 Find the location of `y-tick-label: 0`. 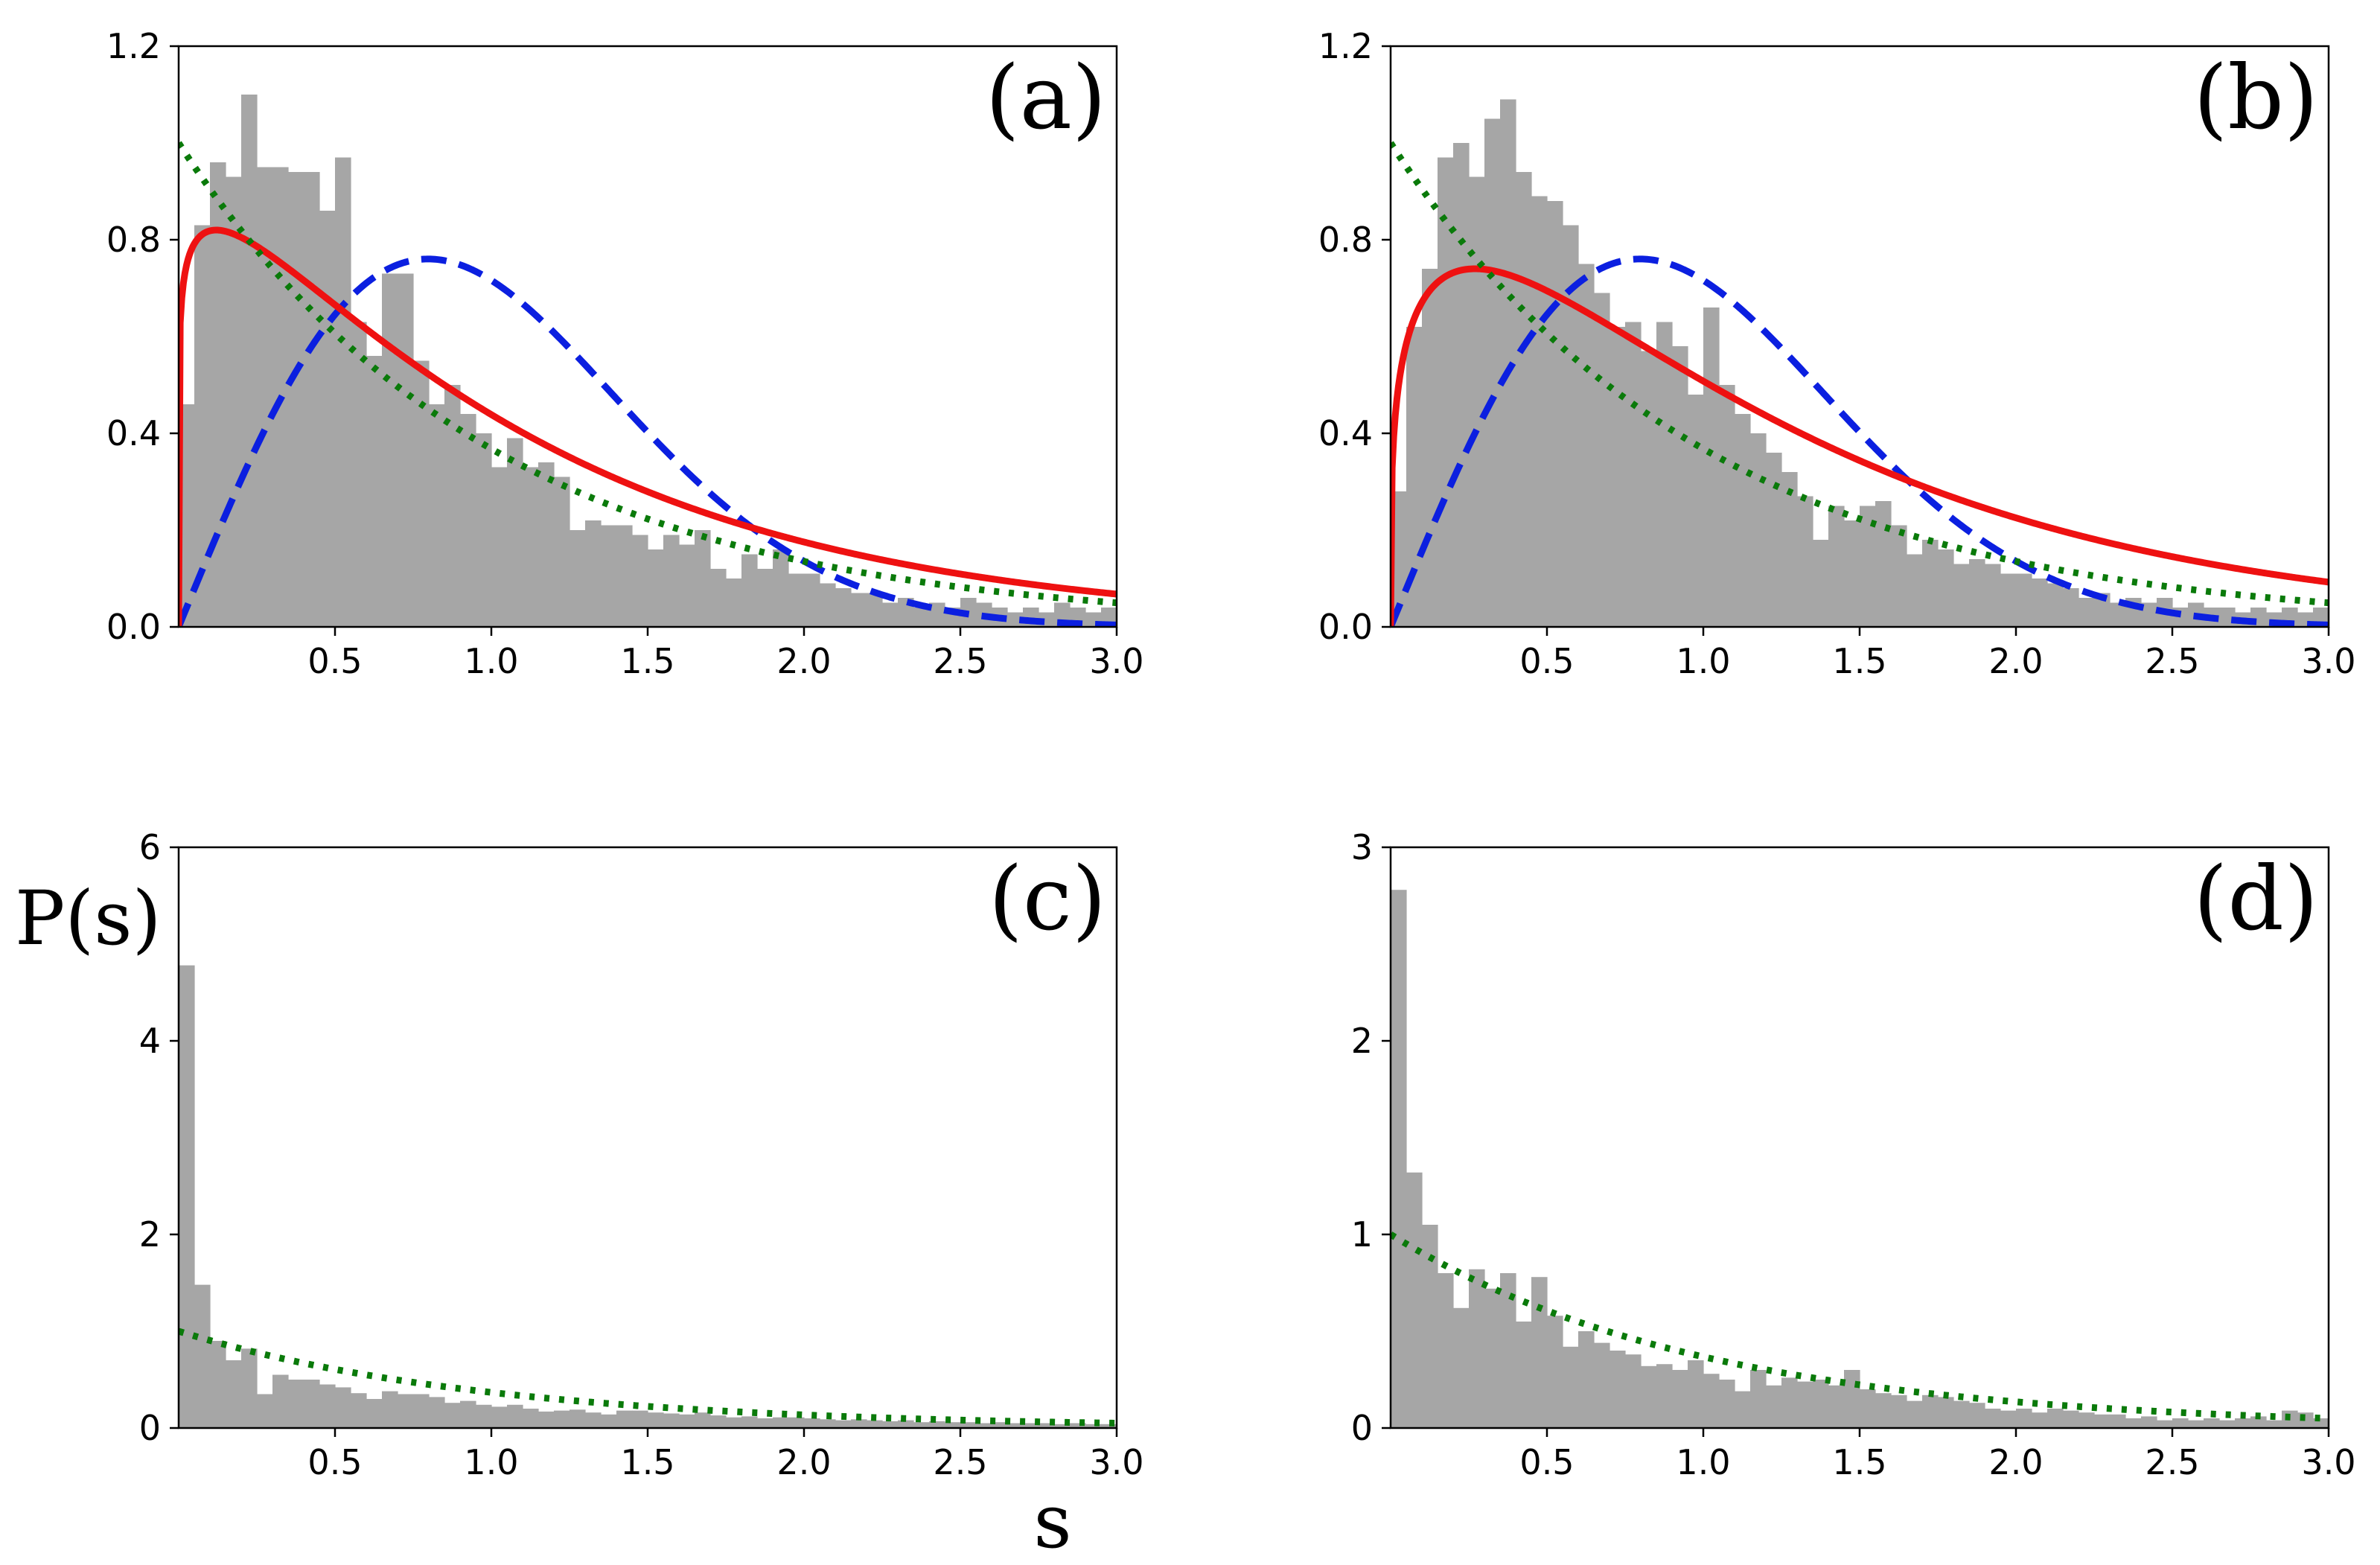

y-tick-label: 0 is located at coordinates (150, 1428).